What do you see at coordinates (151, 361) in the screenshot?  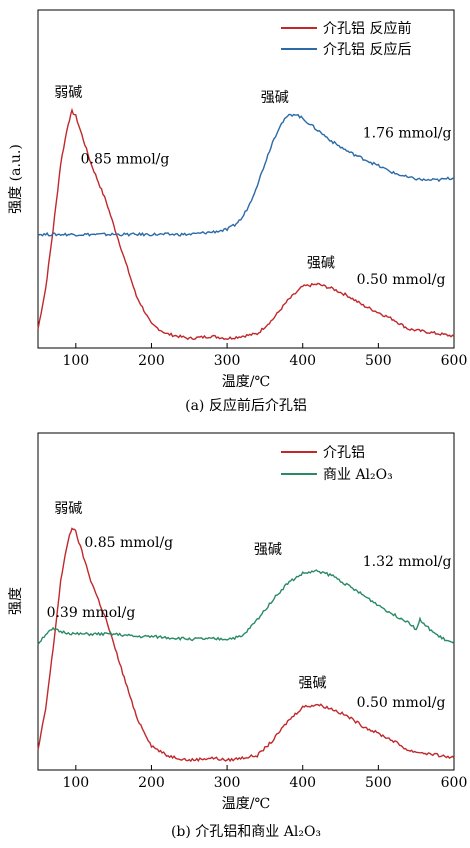 I see `xtick-label-a-200: 200` at bounding box center [151, 361].